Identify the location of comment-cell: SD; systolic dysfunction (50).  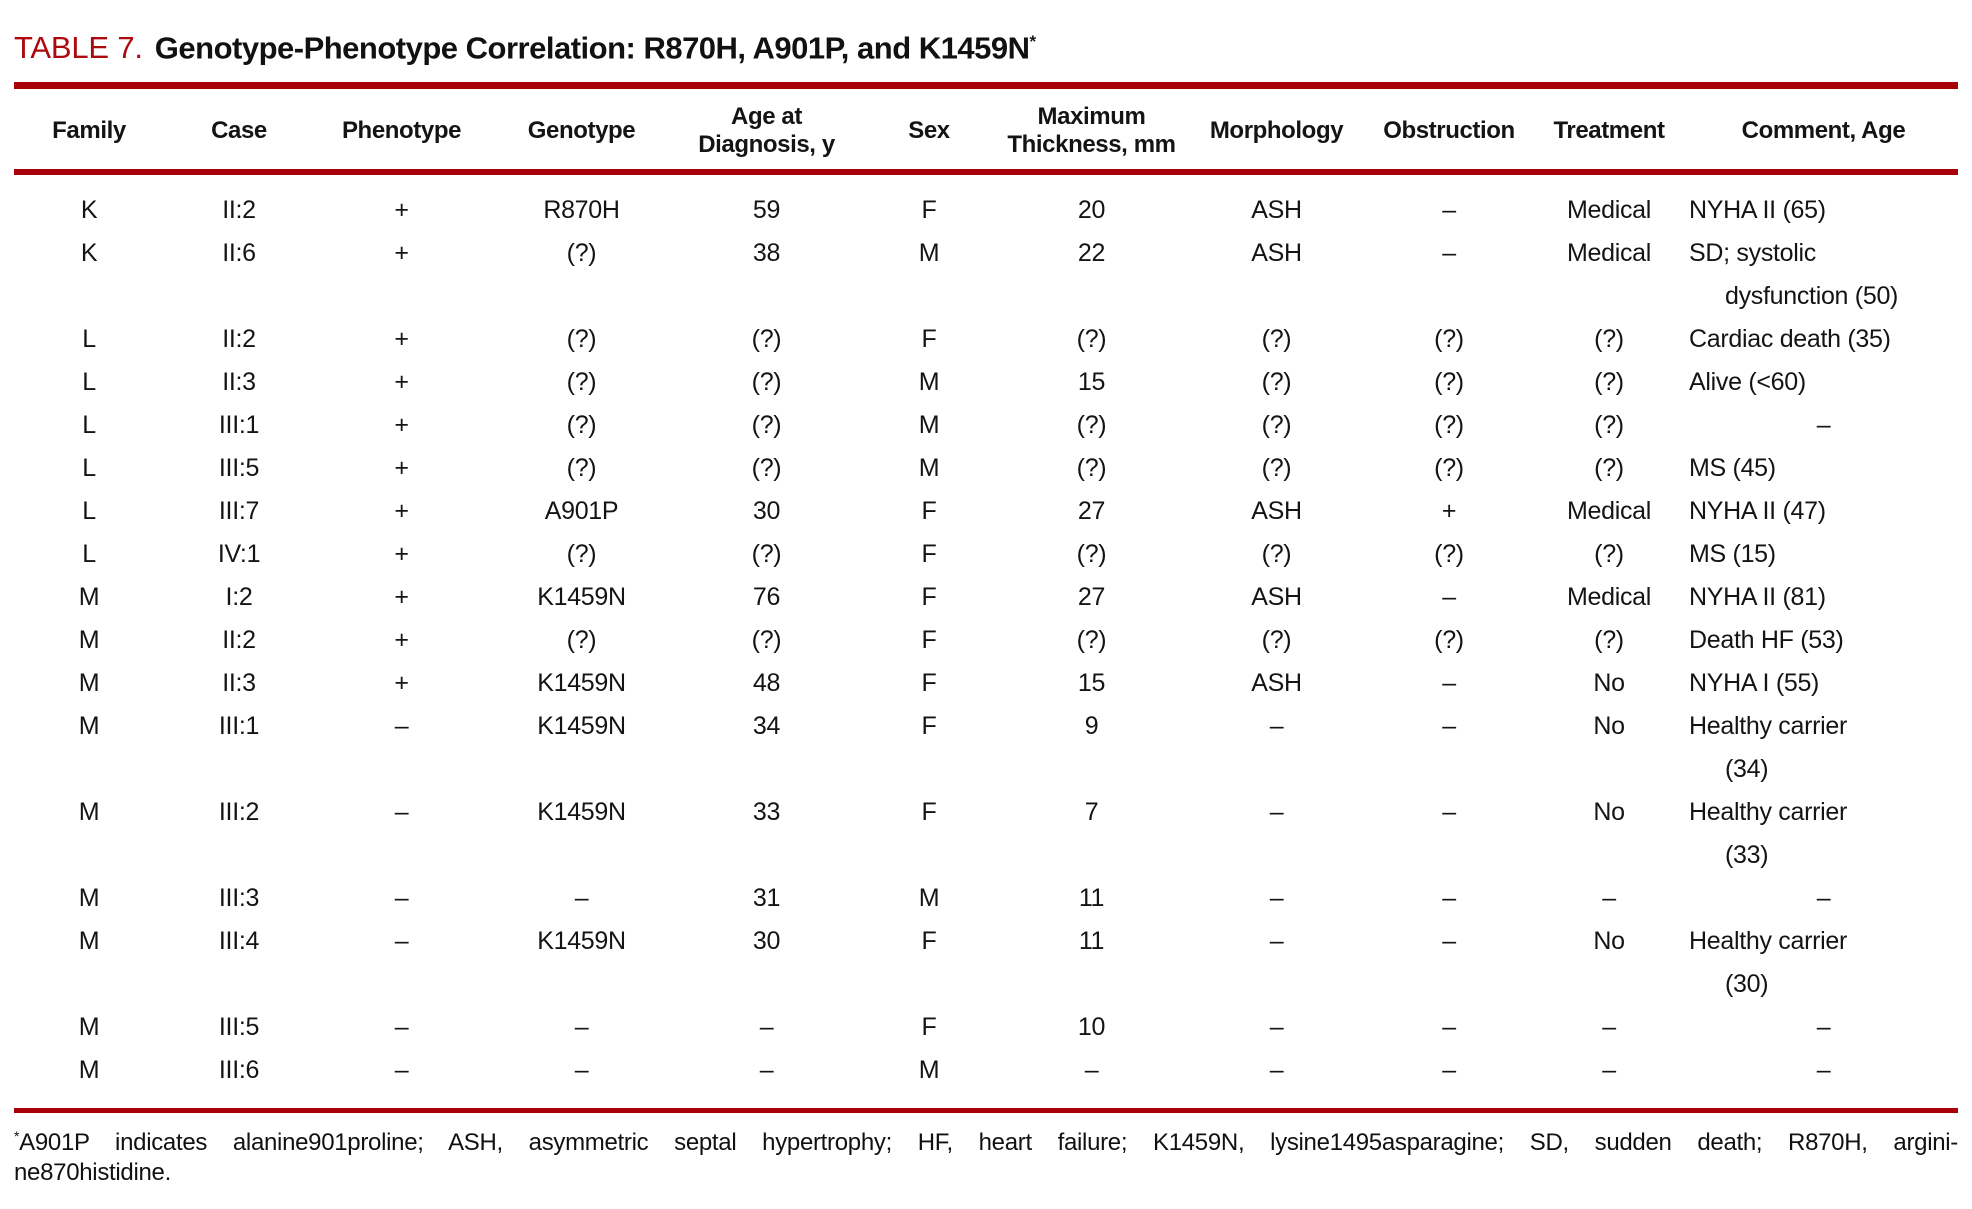
(1823, 275).